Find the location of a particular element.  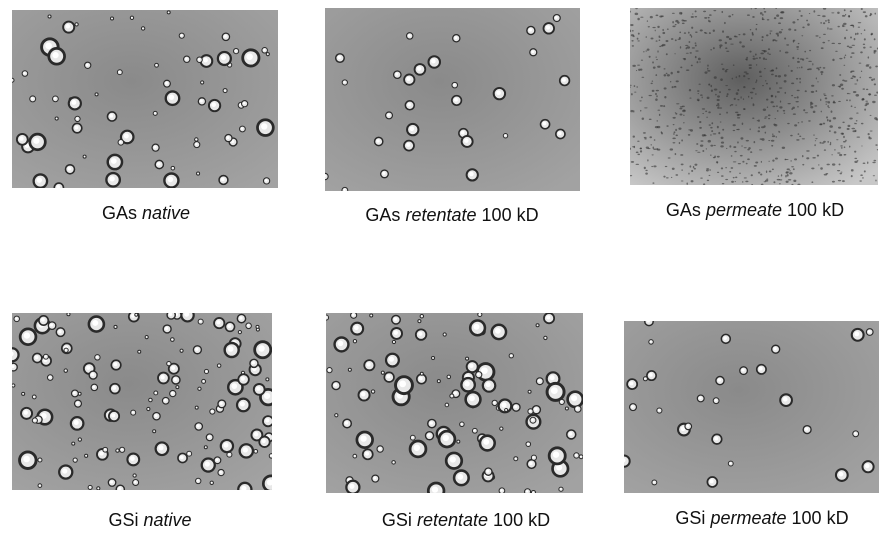

micrograph is located at coordinates (751, 407).